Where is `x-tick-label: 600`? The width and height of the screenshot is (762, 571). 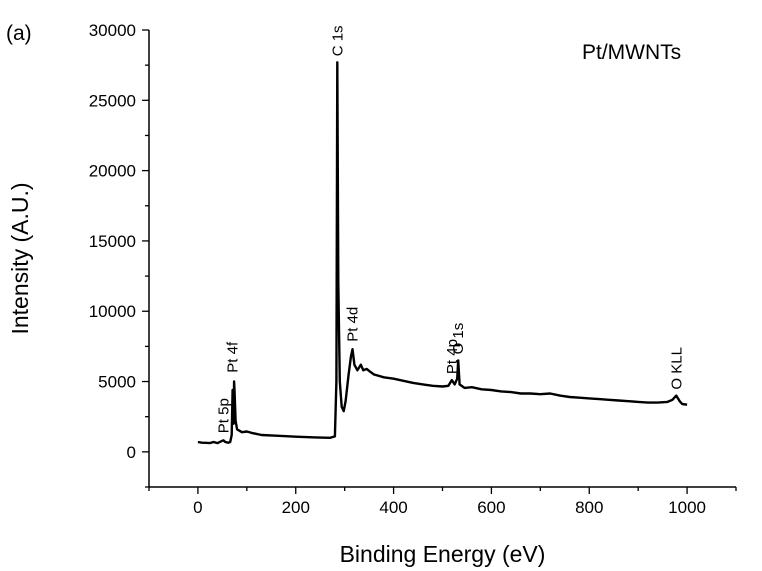
x-tick-label: 600 is located at coordinates (491, 507).